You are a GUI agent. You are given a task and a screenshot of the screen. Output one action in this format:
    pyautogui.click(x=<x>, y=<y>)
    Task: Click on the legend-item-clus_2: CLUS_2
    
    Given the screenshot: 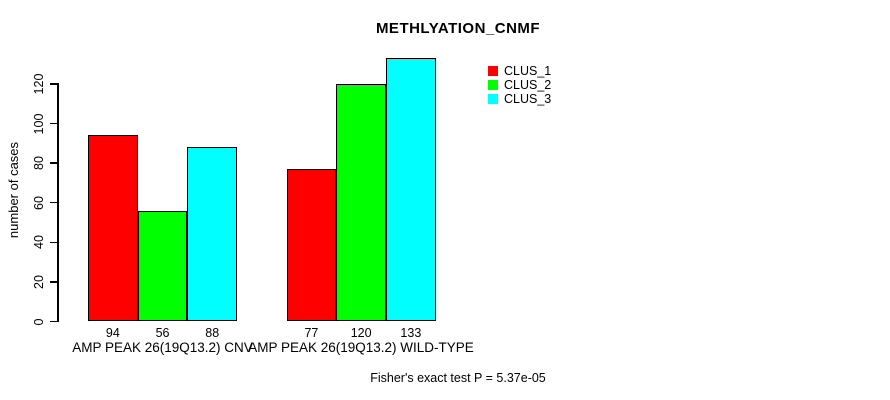 What is the action you would take?
    pyautogui.click(x=519, y=85)
    